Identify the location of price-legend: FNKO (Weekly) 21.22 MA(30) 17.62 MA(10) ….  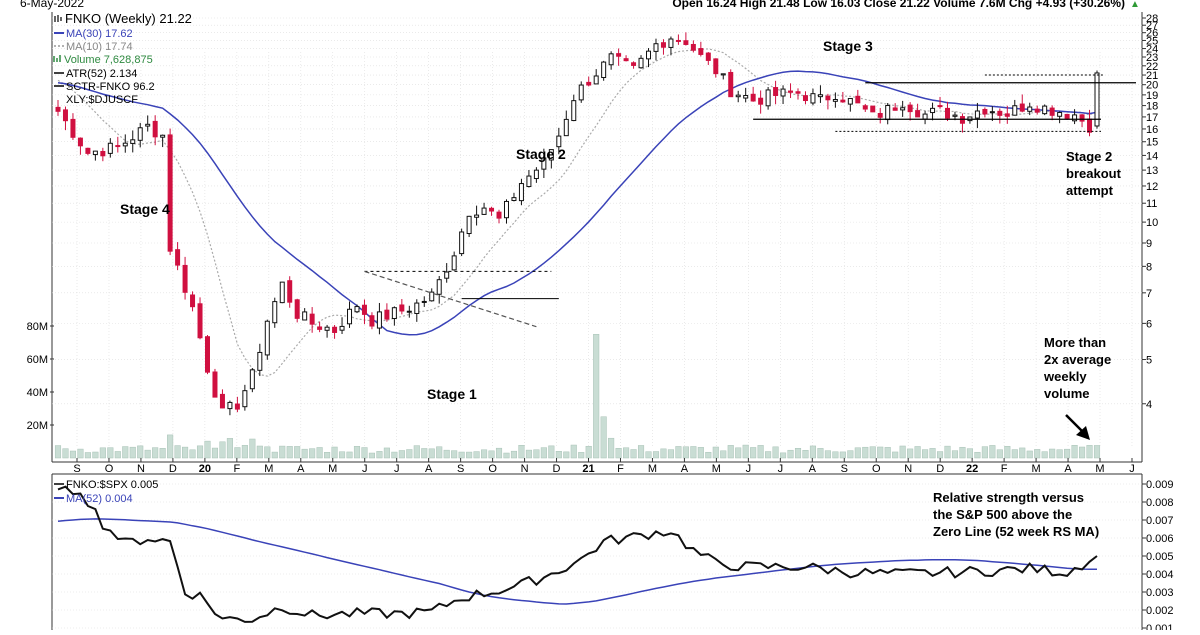
(122, 58).